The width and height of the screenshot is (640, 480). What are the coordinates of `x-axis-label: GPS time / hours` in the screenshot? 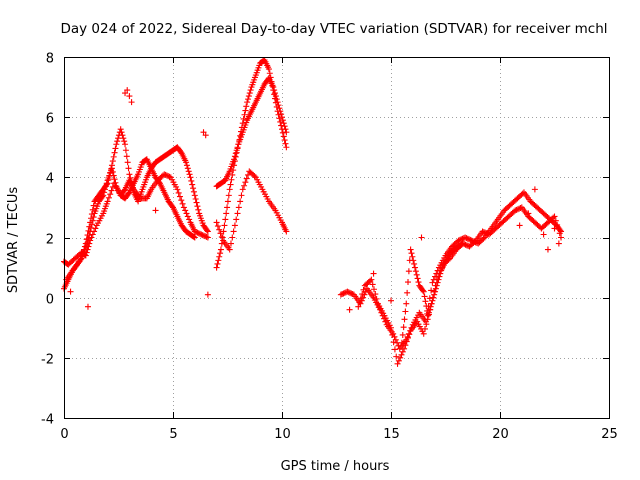 It's located at (335, 466).